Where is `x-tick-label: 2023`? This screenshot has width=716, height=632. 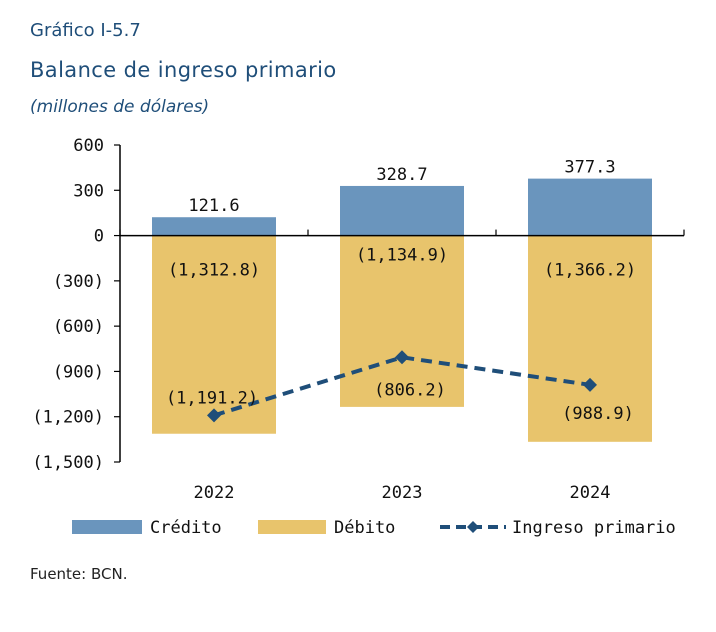 x-tick-label: 2023 is located at coordinates (402, 493).